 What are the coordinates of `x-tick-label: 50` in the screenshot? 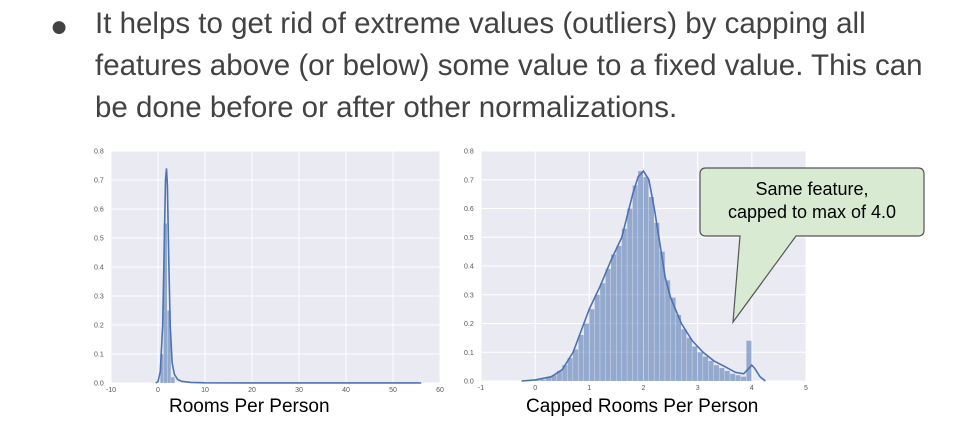 It's located at (393, 390).